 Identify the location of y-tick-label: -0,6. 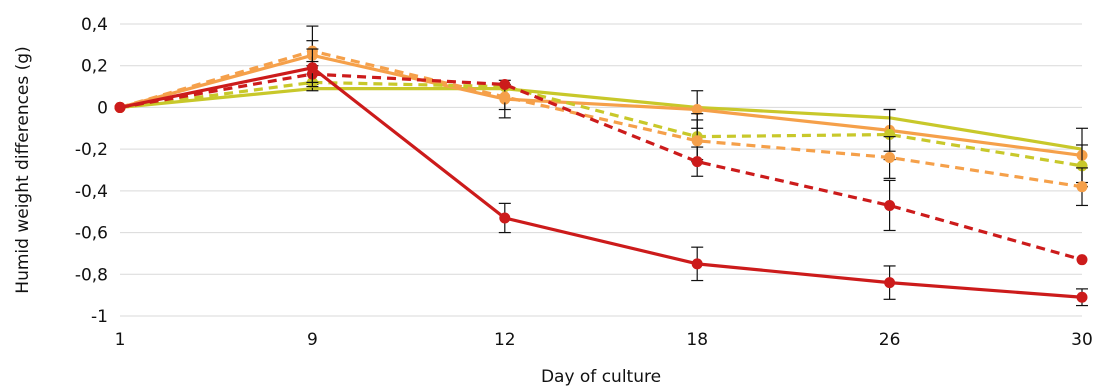
(91, 234).